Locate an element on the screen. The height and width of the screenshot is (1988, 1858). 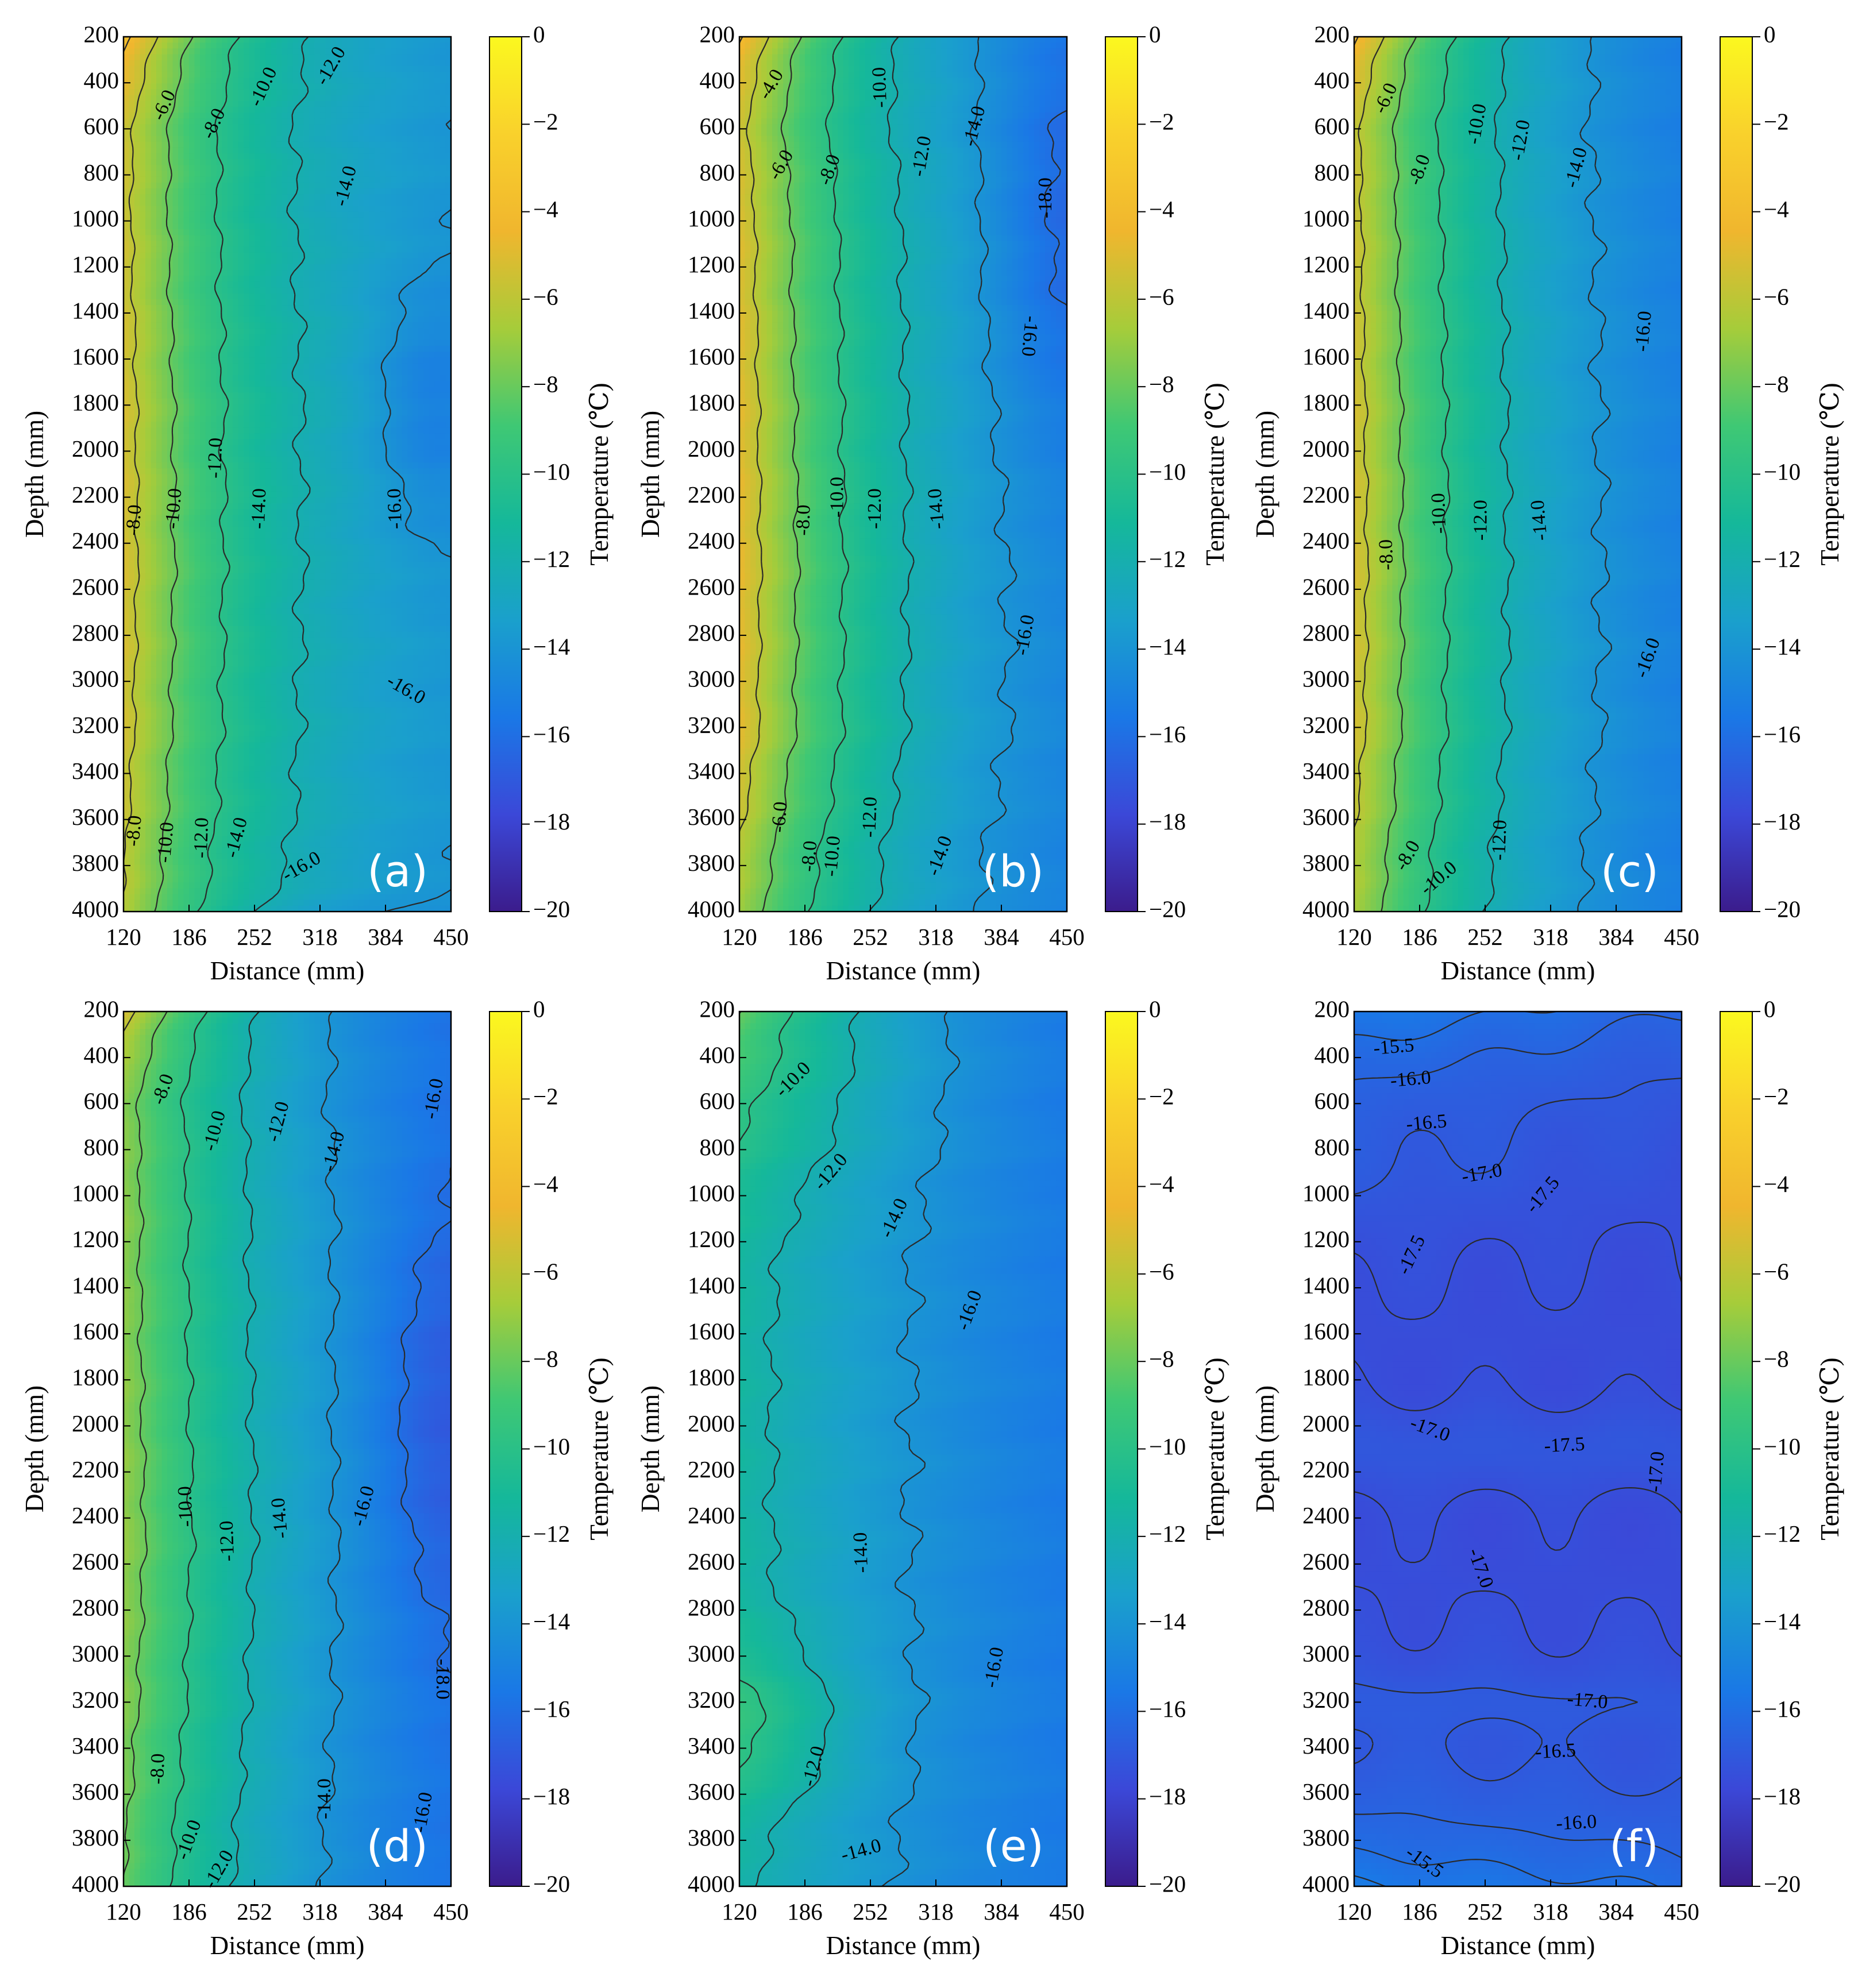
panel-label: (c) is located at coordinates (1630, 871).